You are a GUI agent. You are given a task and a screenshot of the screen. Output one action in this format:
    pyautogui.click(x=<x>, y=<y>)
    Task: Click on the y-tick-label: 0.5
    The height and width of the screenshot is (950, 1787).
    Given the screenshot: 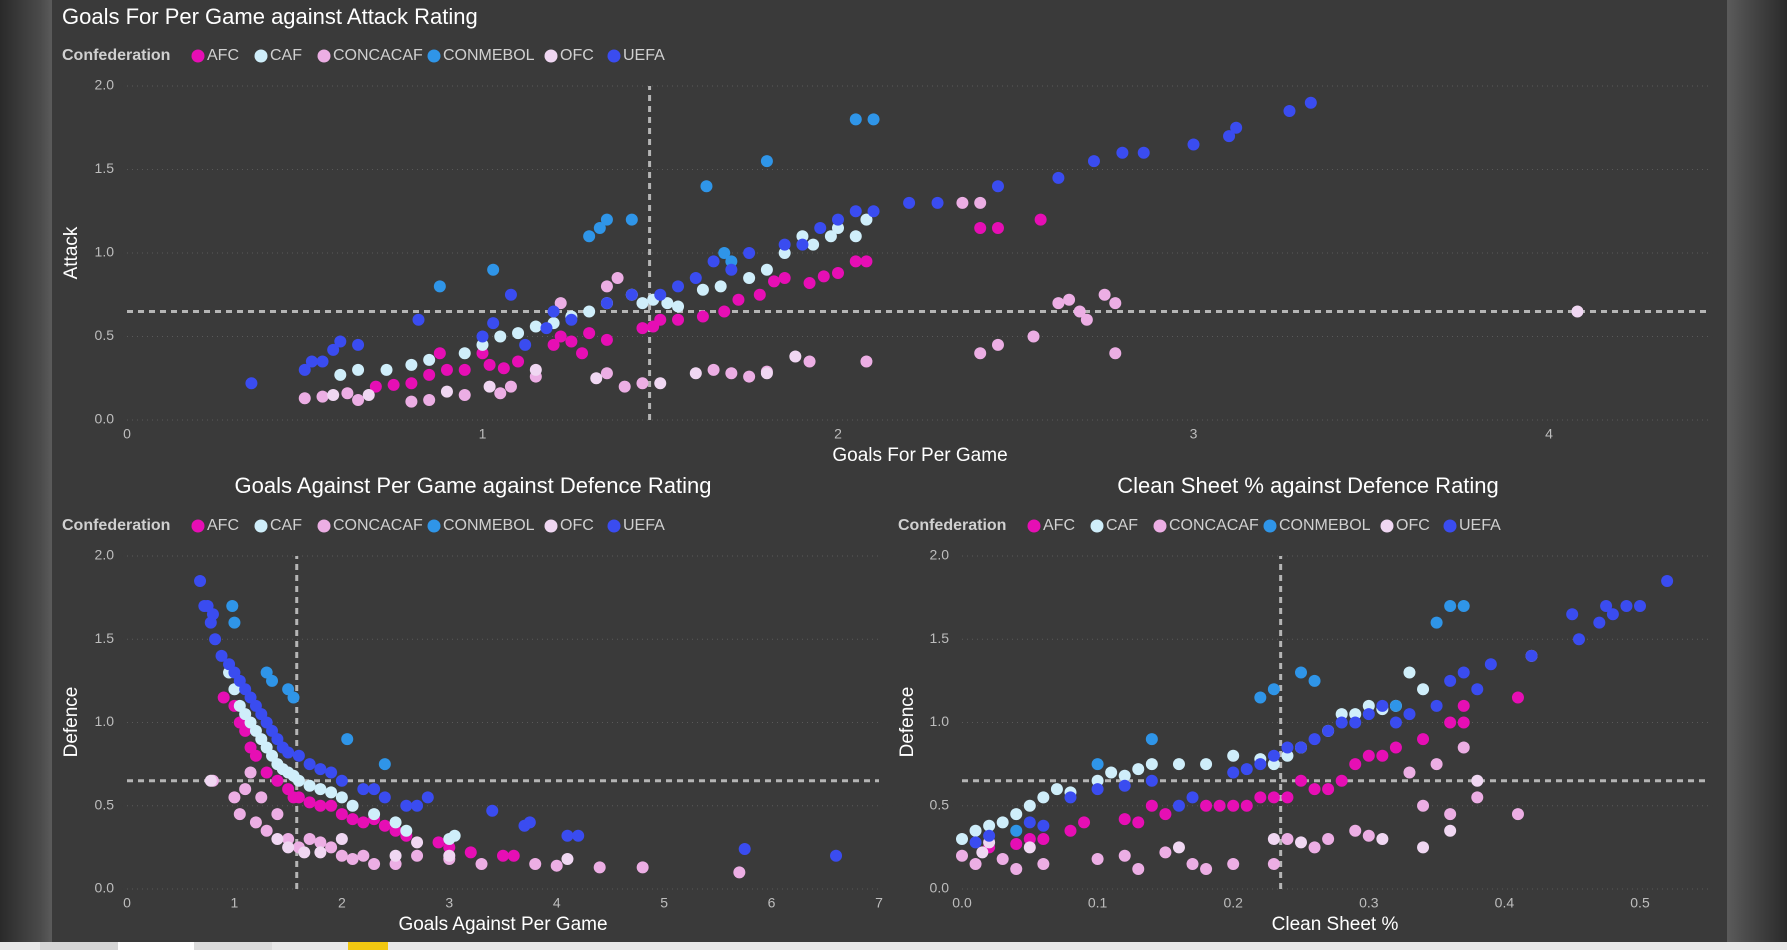 What is the action you would take?
    pyautogui.click(x=105, y=804)
    